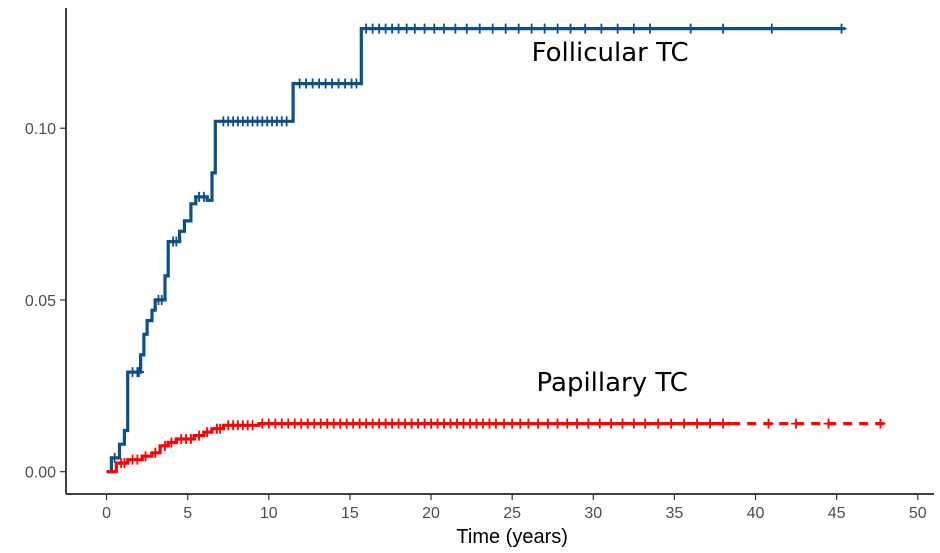 This screenshot has height=553, width=940. Describe the element at coordinates (187, 513) in the screenshot. I see `x-tick-label: 5` at that location.